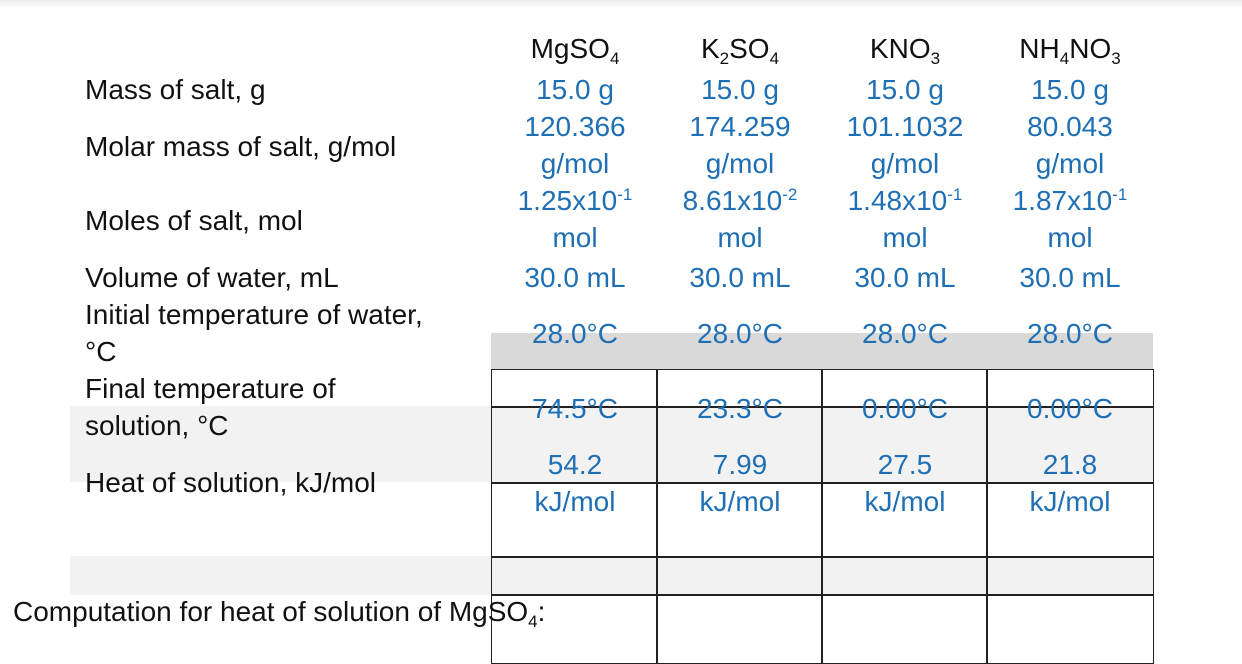 The width and height of the screenshot is (1242, 664). I want to click on moles-kno3: 1.48x10-1 mol, so click(905, 219).